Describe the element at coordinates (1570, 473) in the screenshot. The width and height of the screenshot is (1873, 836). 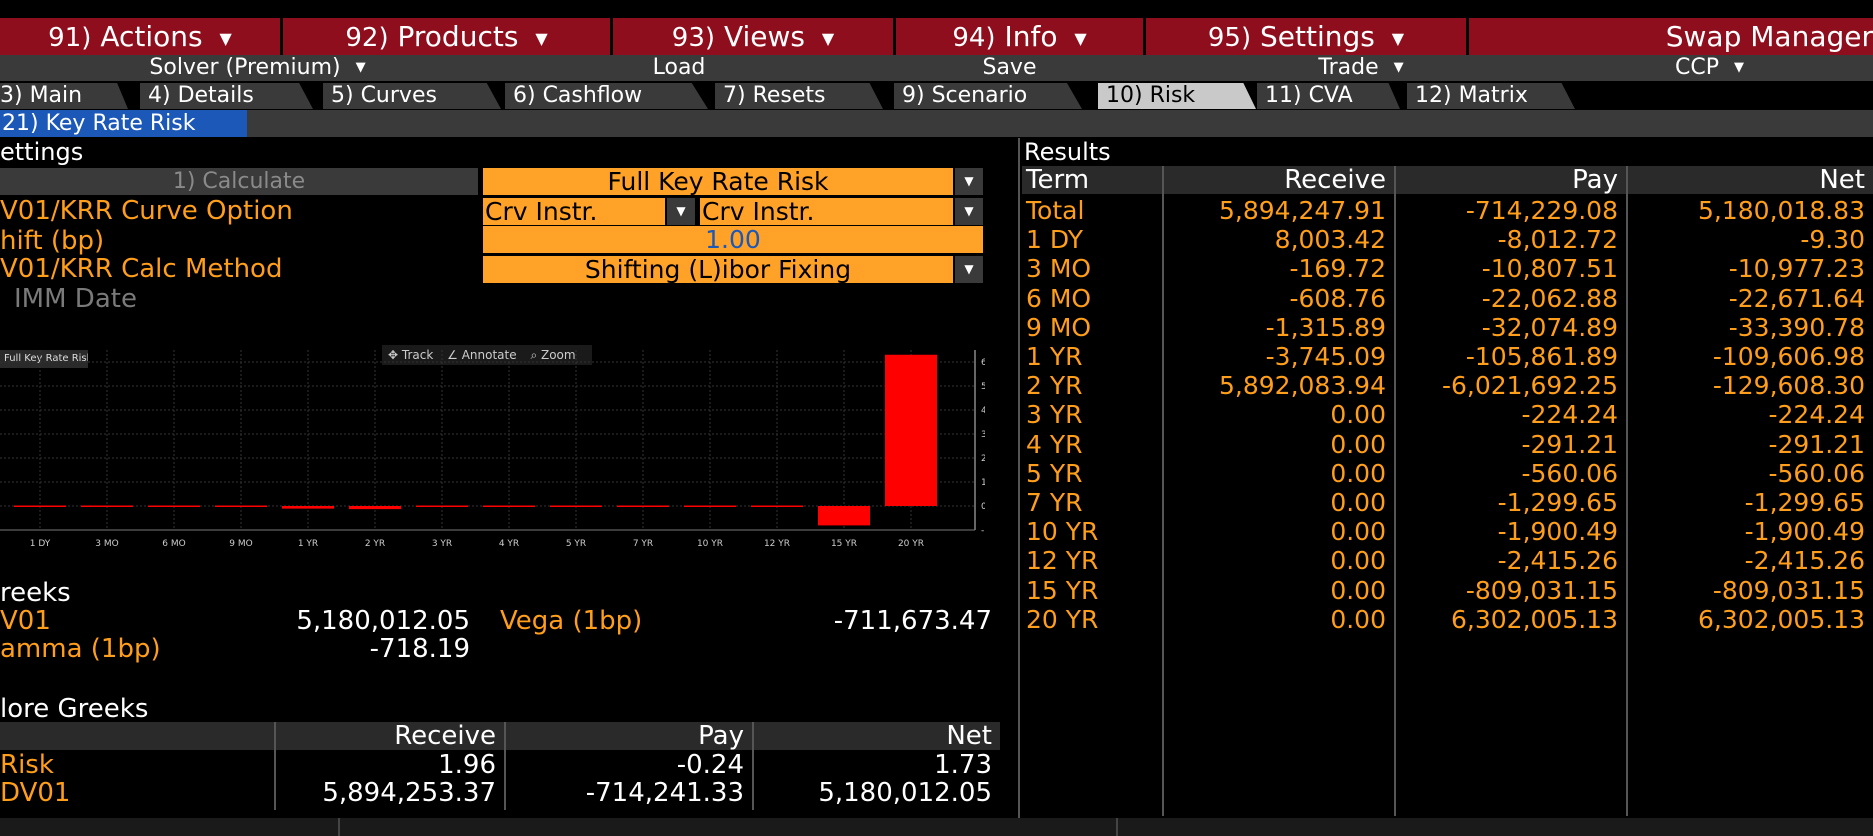
I see `results-cell-pay: -560.06` at that location.